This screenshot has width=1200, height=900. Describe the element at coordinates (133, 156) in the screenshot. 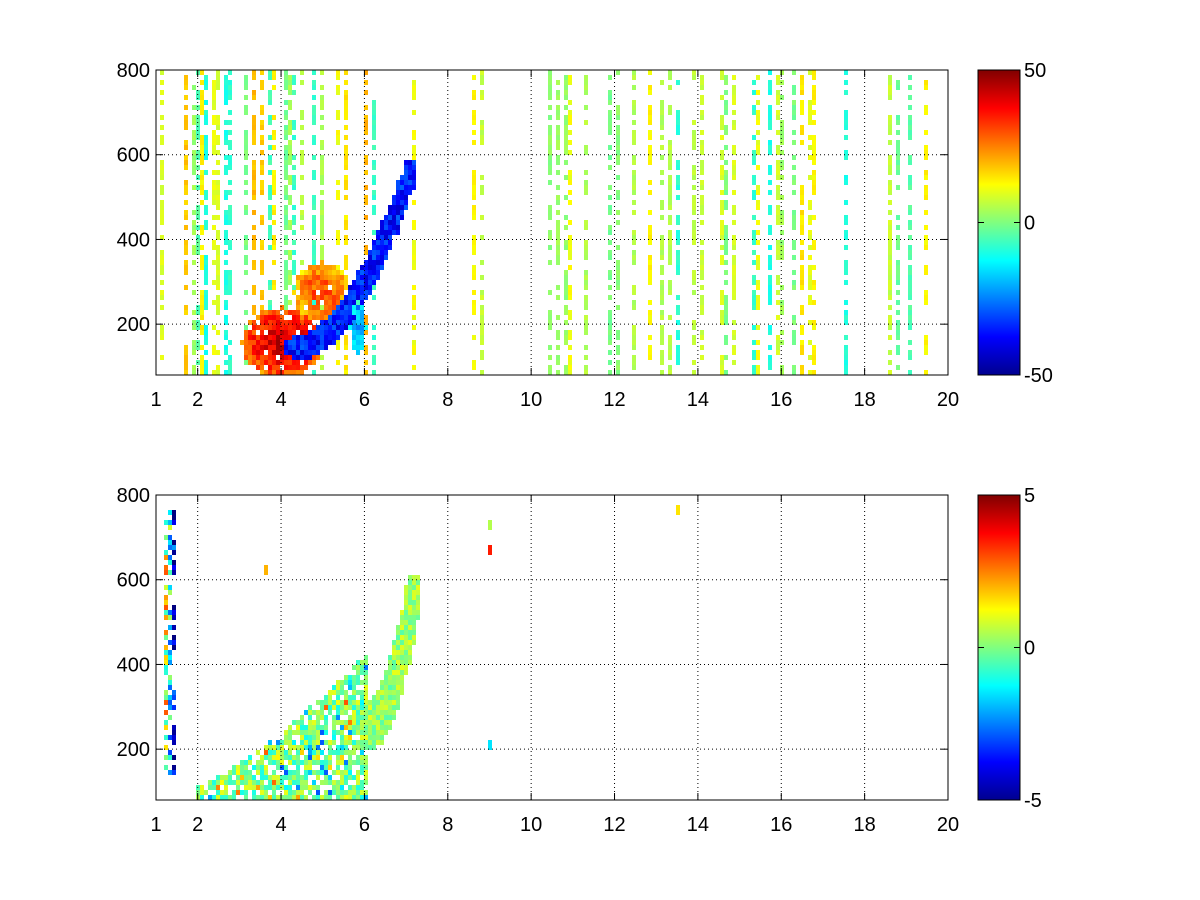

I see `y-tick-label: 600` at that location.